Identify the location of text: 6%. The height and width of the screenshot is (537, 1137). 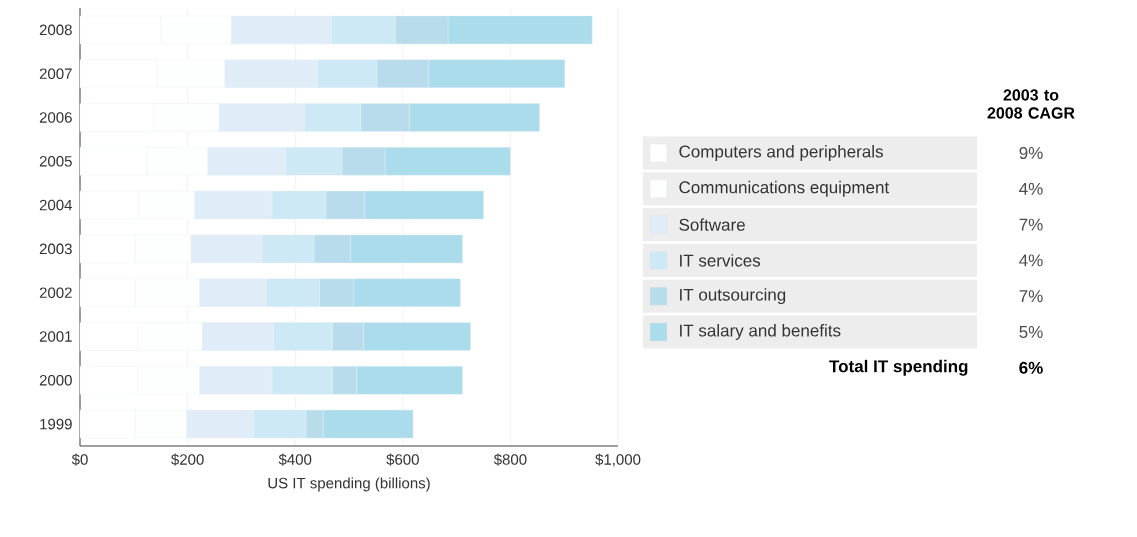
(1031, 367).